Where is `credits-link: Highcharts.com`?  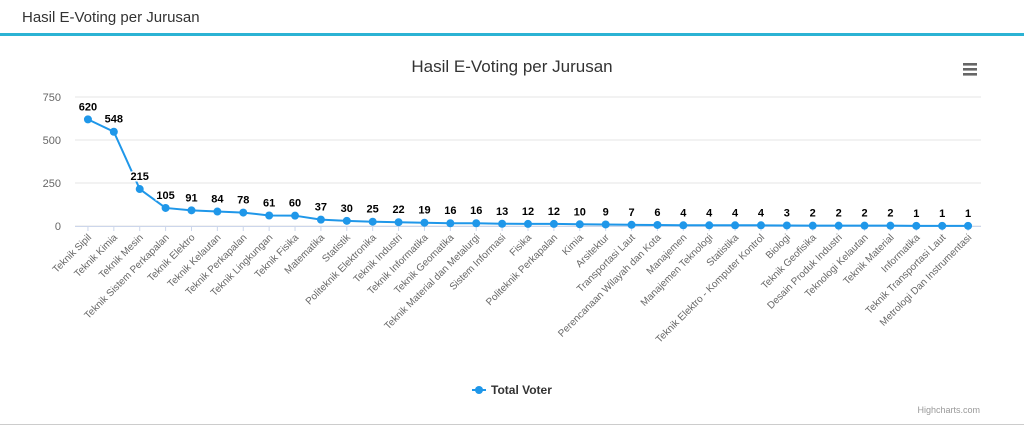
credits-link: Highcharts.com is located at coordinates (948, 410).